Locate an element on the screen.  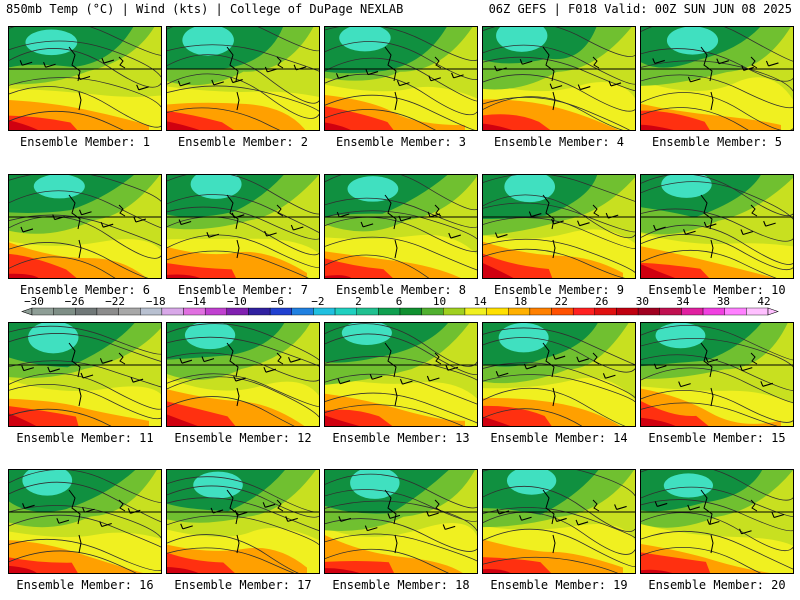
ensemble-panel: Ensemble Member: 9 is located at coordinates (559, 235).